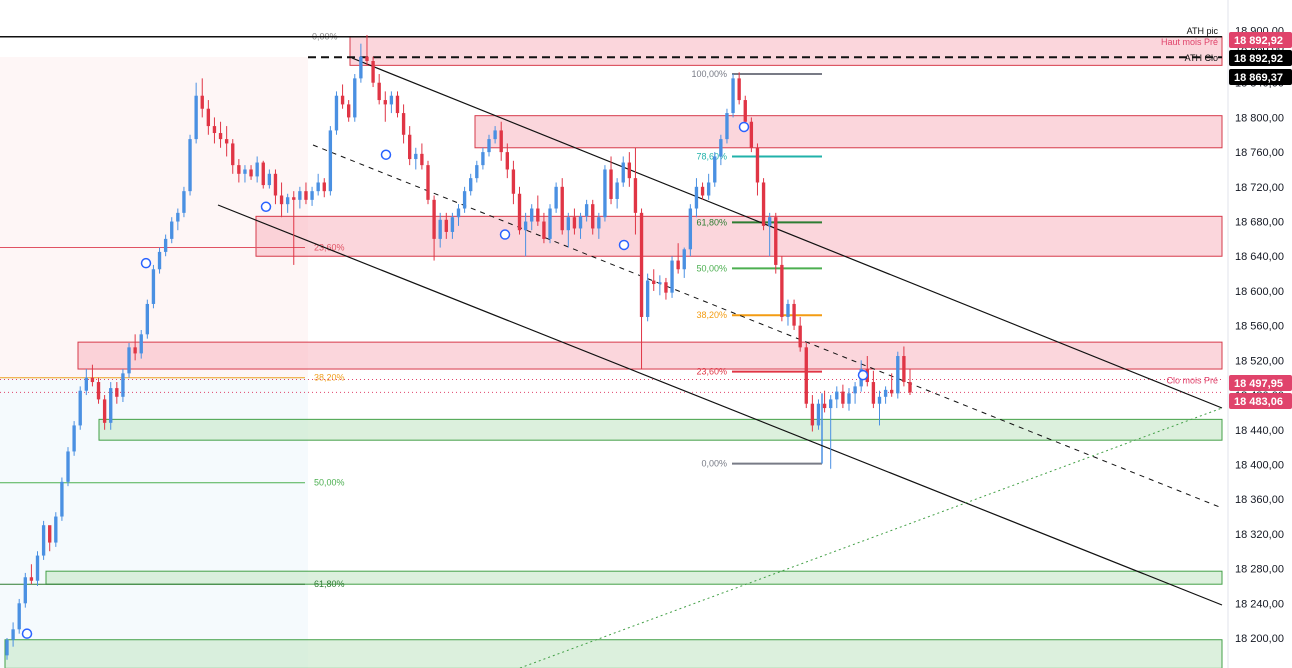 Image resolution: width=1292 pixels, height=668 pixels. Describe the element at coordinates (1258, 402) in the screenshot. I see `price-badge-text: 18 483,06` at that location.